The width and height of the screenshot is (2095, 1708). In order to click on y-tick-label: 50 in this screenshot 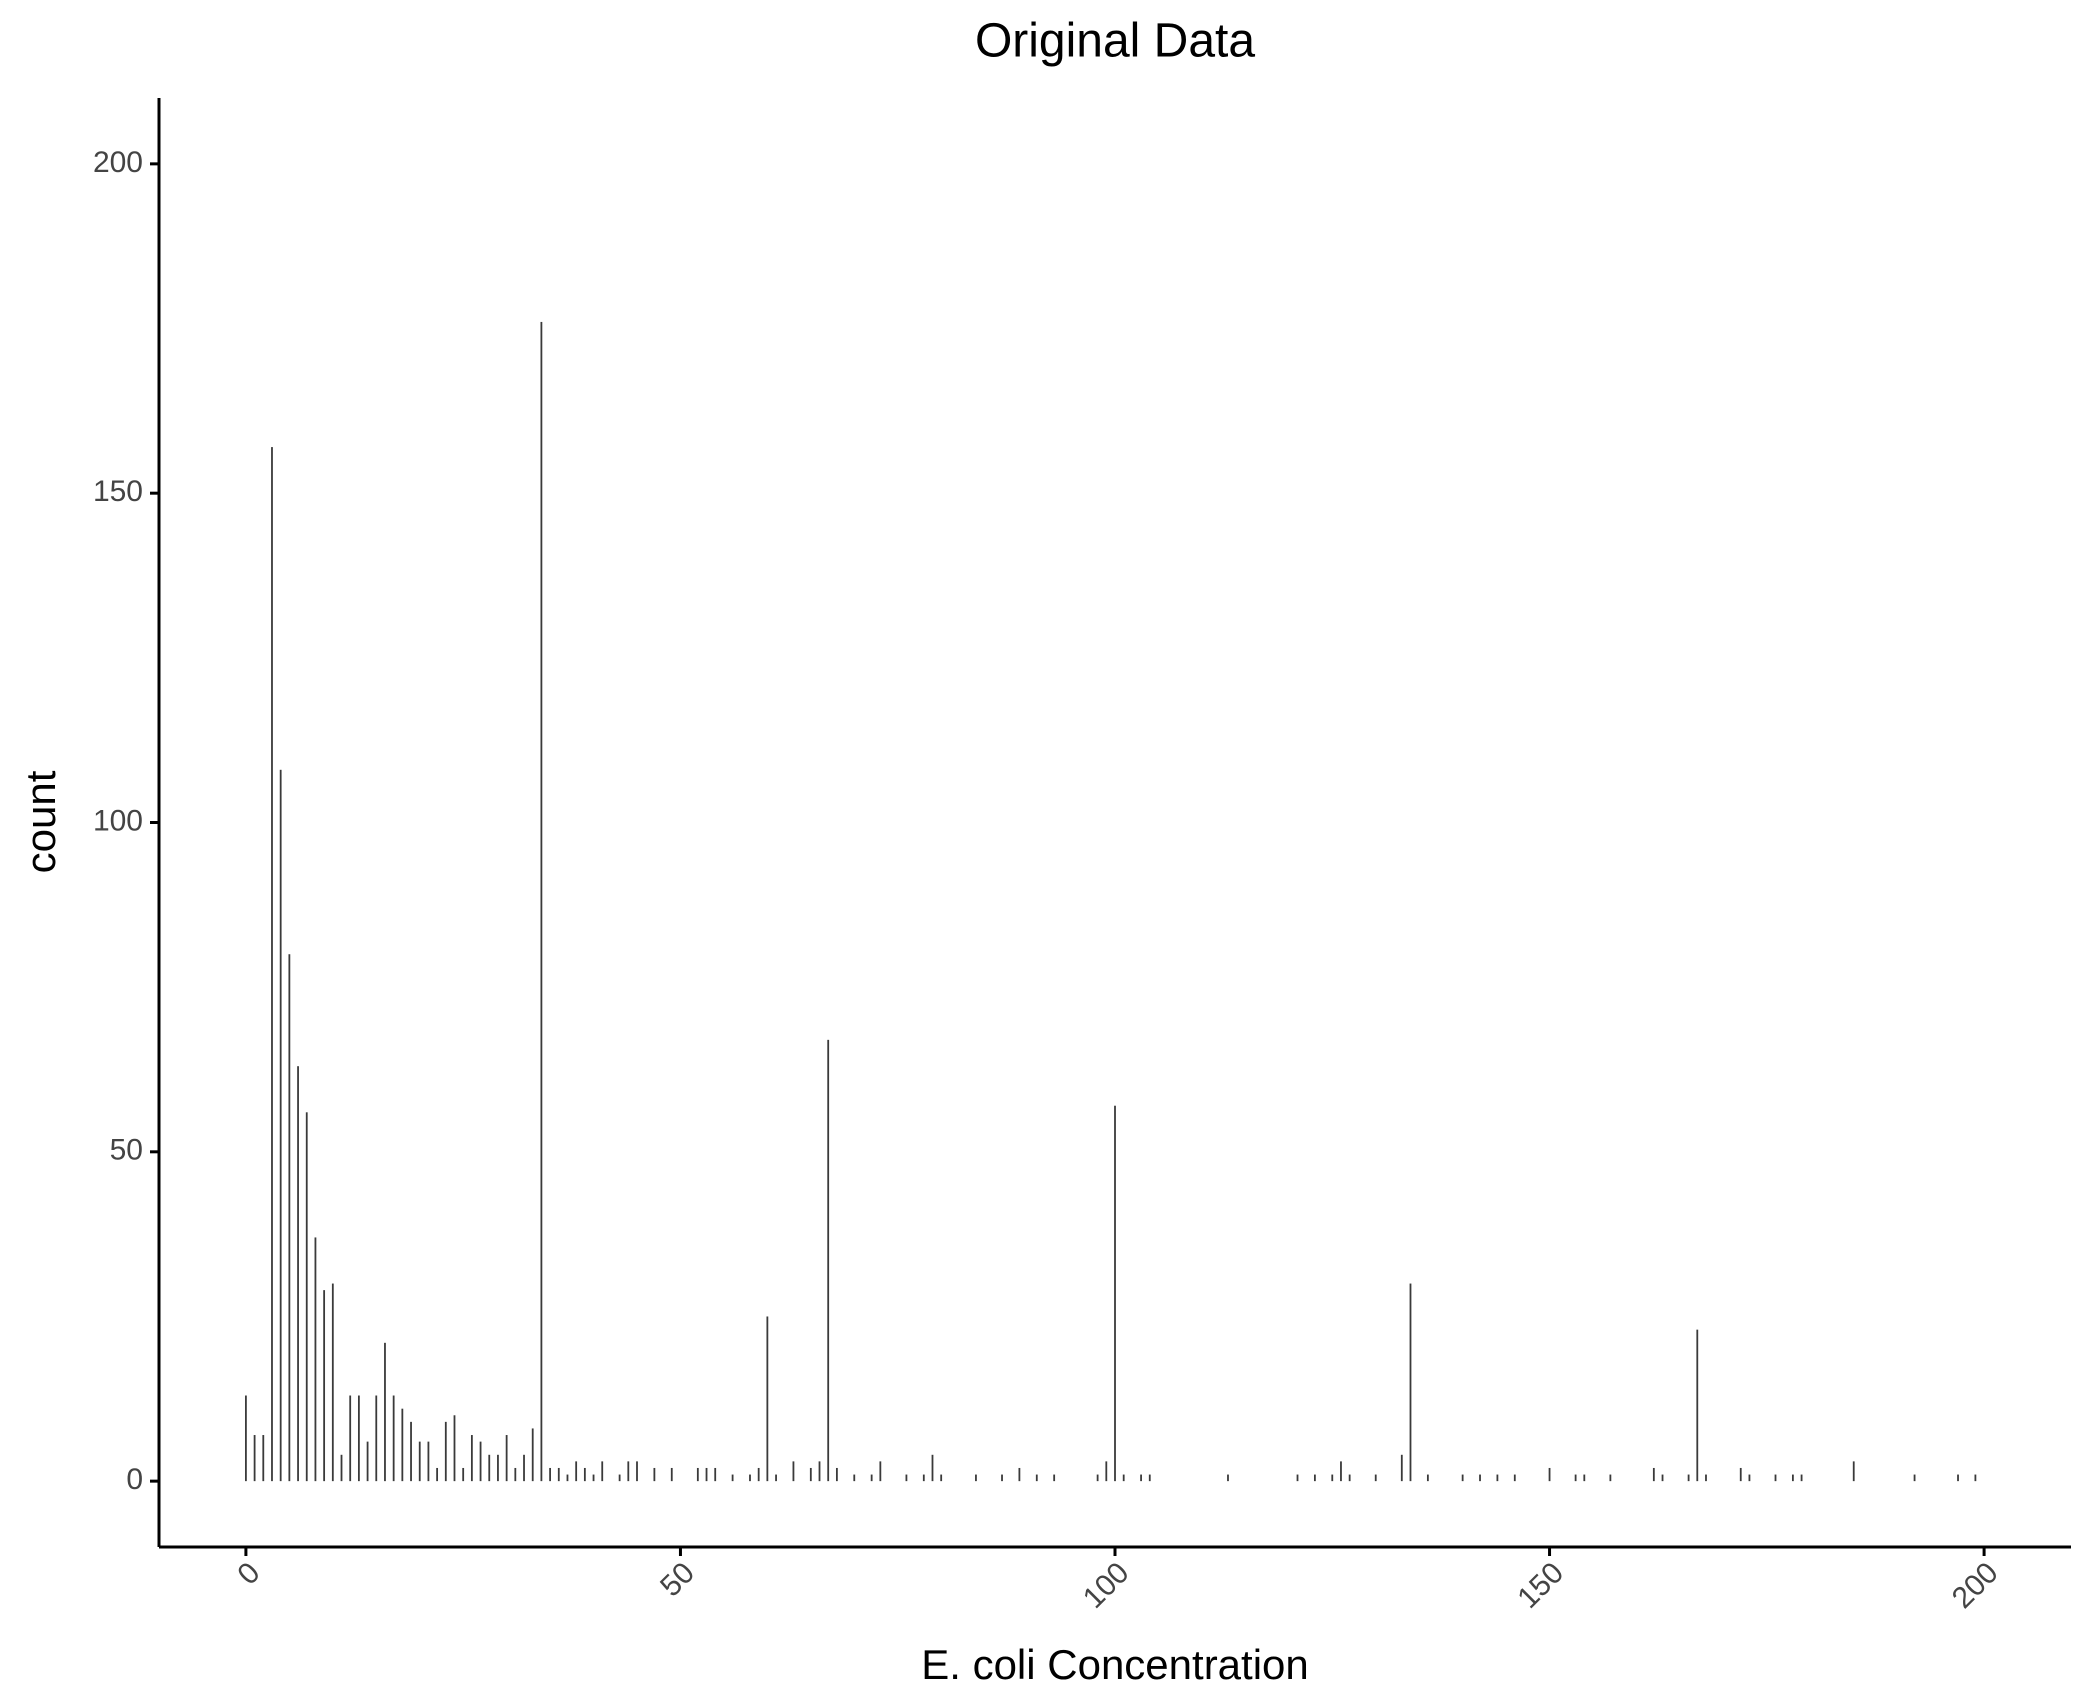, I will do `click(126, 1150)`.